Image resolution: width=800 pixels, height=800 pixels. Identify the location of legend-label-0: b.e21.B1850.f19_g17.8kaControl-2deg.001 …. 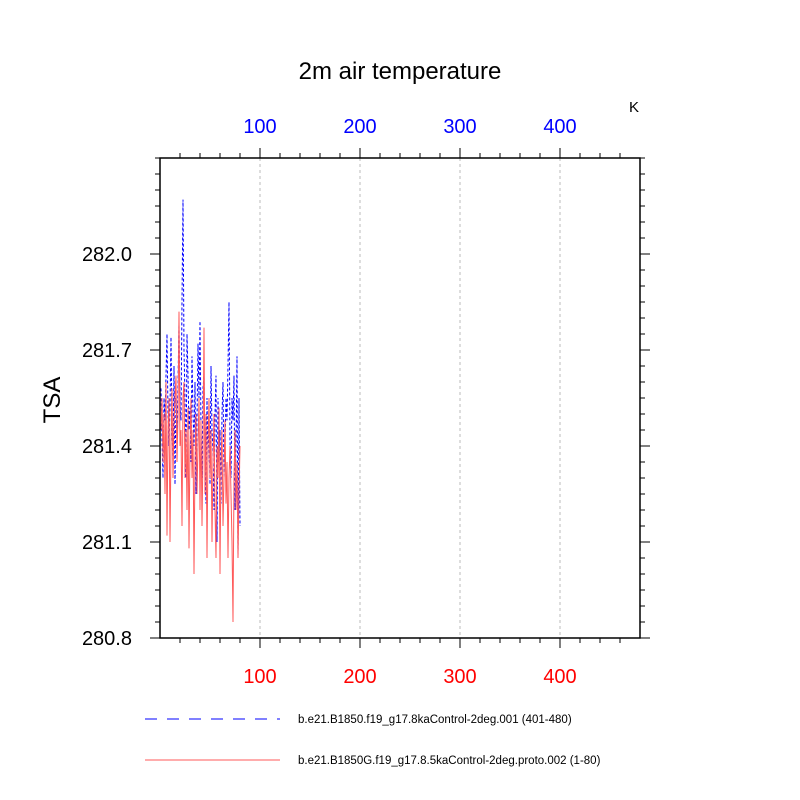
(435, 720).